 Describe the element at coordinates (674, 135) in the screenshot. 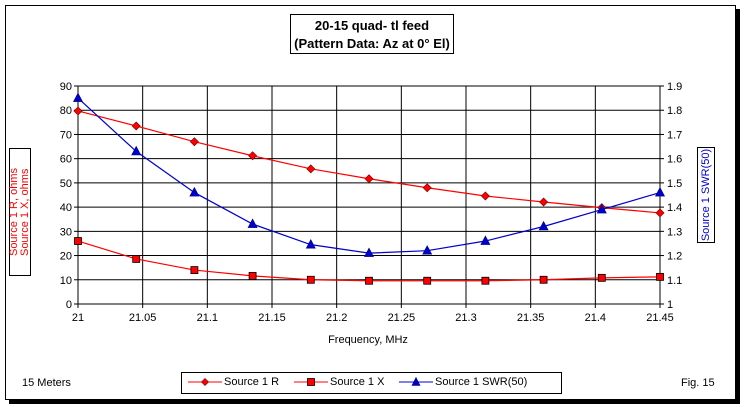

I see `y-right-tick-label: 1.7` at that location.